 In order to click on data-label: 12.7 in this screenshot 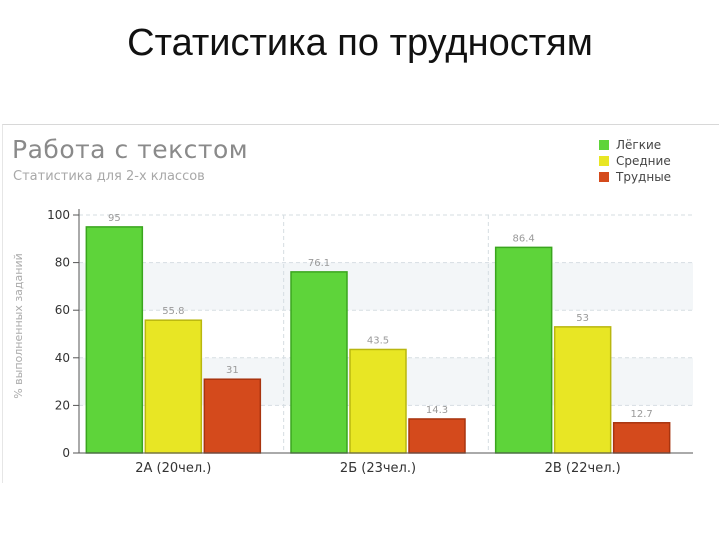, I will do `click(642, 414)`.